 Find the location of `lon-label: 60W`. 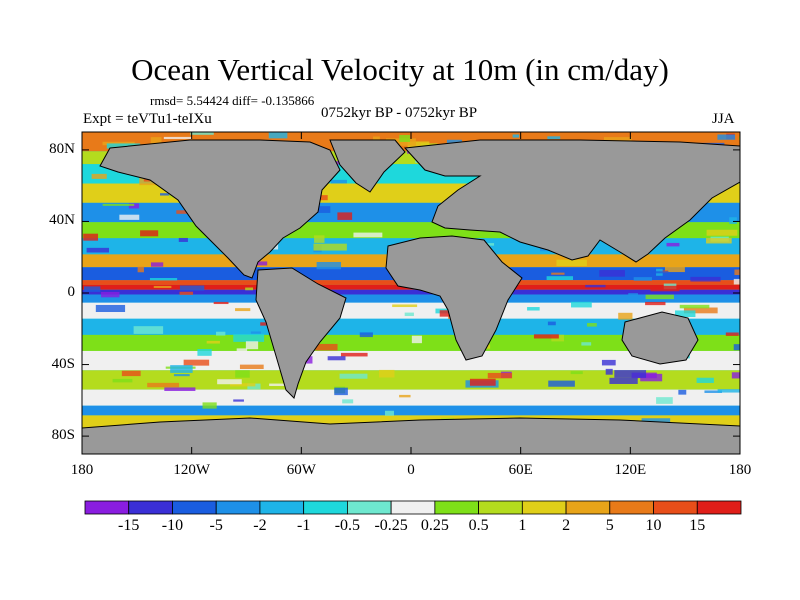

lon-label: 60W is located at coordinates (301, 470).